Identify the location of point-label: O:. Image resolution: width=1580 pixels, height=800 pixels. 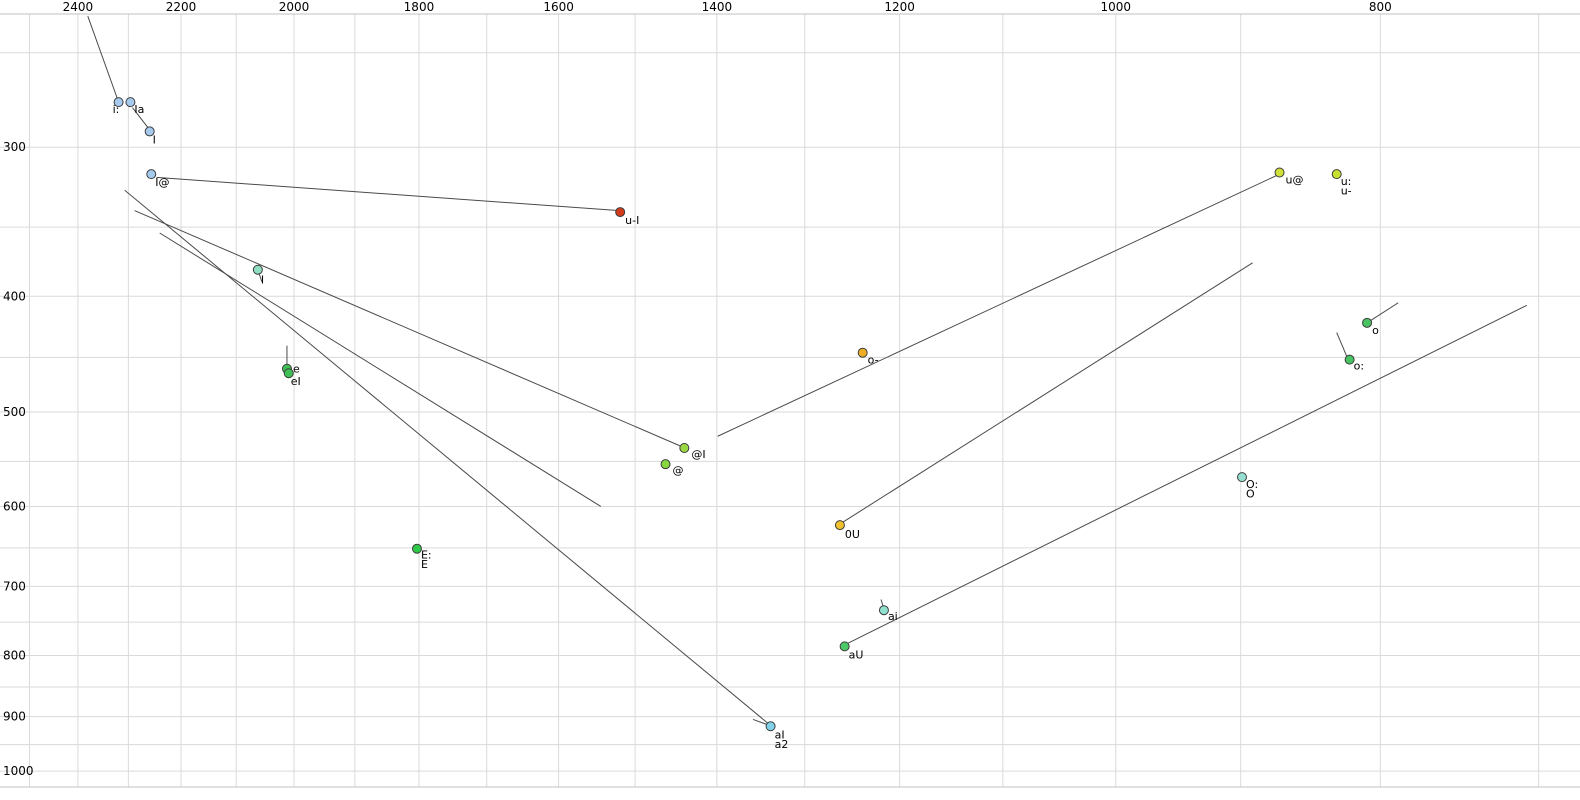
(1252, 484).